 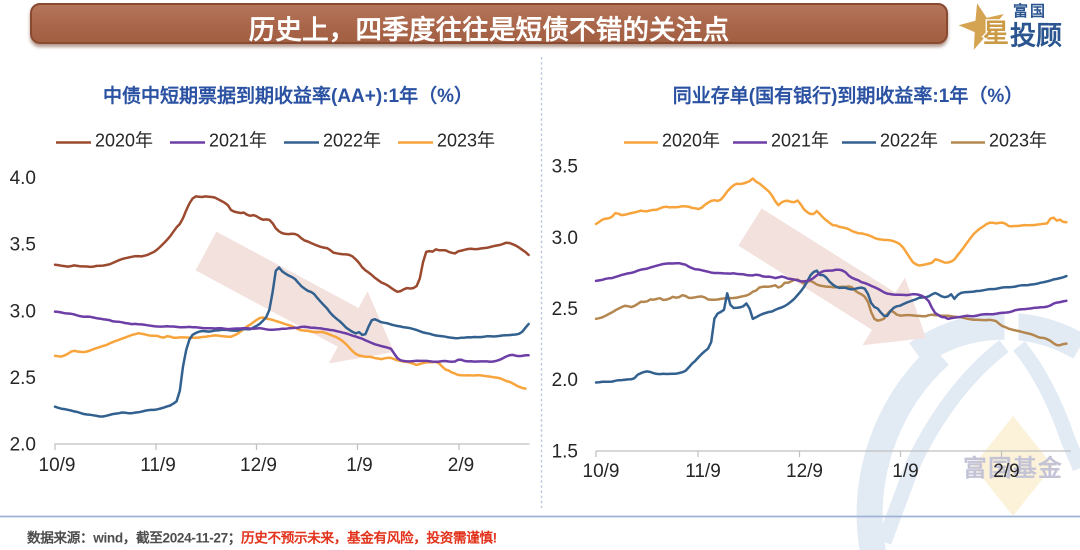 I want to click on svg-text: 富国, so click(x=1030, y=11).